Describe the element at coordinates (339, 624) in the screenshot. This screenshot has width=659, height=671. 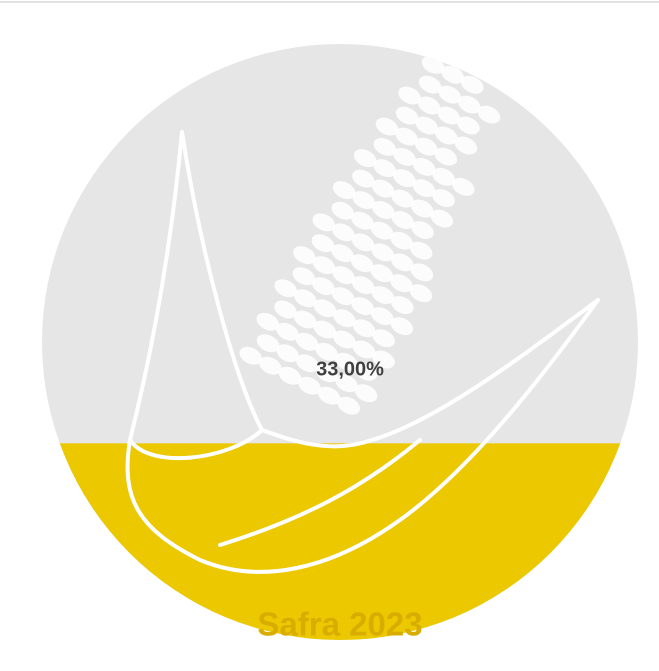
I see `chart-title: Safra 2023` at that location.